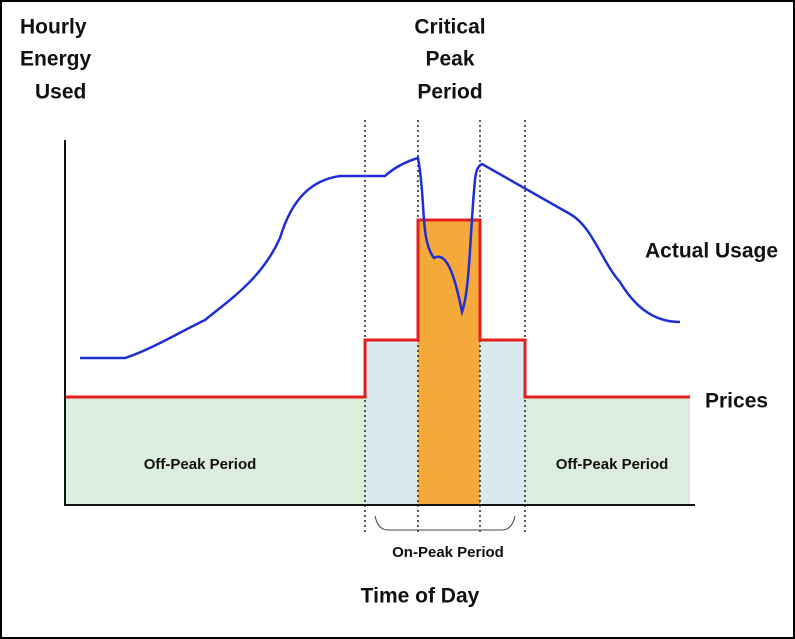  I want to click on critical-label: Period, so click(449, 92).